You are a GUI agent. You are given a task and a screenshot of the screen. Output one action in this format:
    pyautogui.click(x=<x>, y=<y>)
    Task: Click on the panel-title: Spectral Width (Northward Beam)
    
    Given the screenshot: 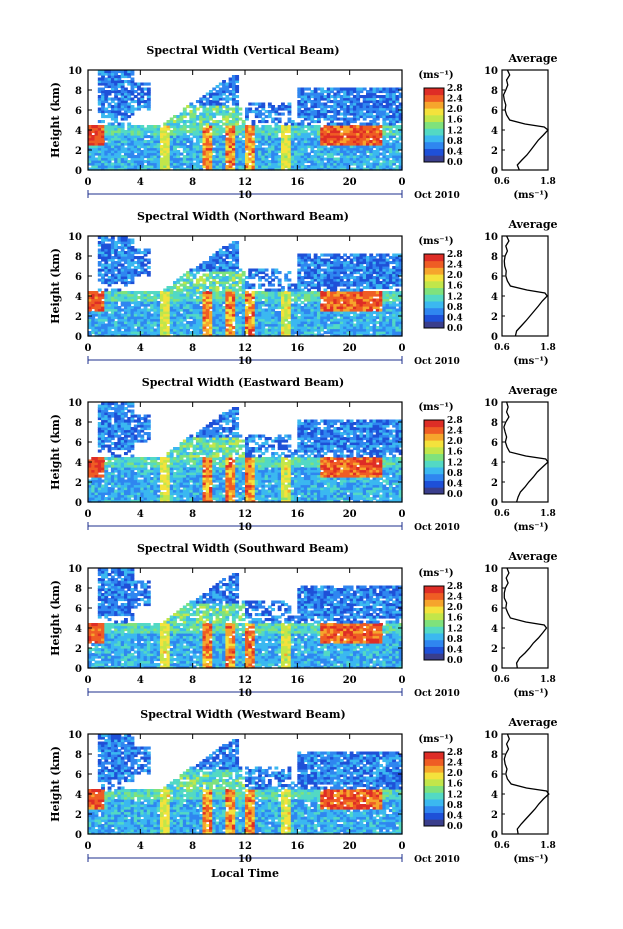 What is the action you would take?
    pyautogui.click(x=243, y=216)
    